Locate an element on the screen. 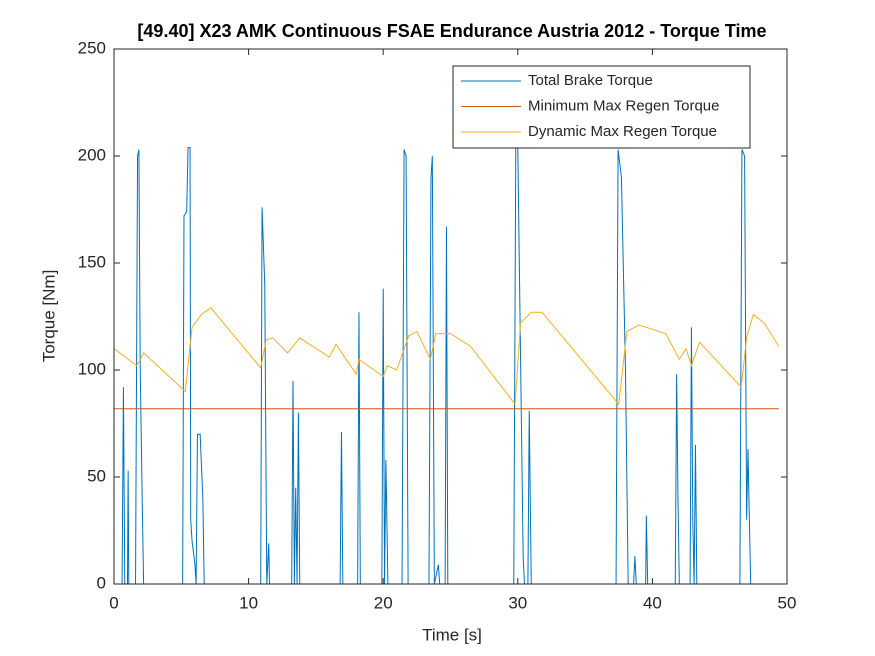 The image size is (875, 656). x-tick-label: 20 is located at coordinates (383, 602).